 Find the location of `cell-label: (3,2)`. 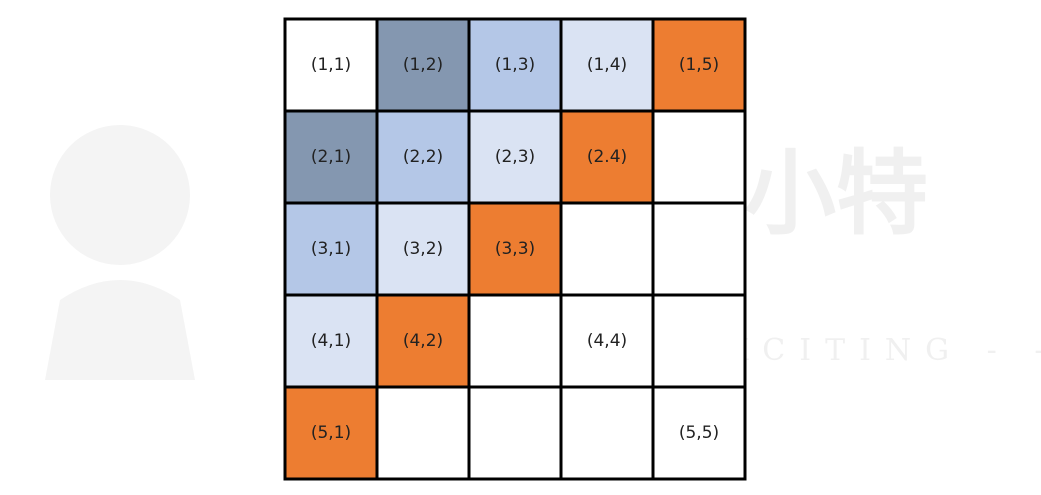

cell-label: (3,2) is located at coordinates (423, 249).